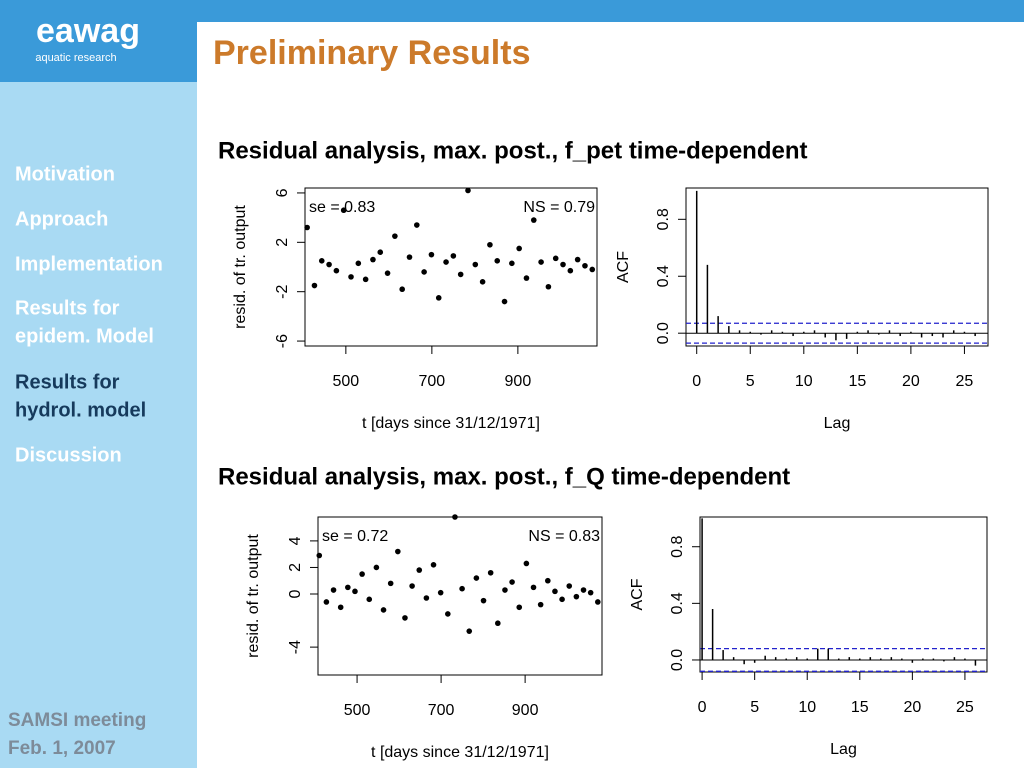 The image size is (1024, 768). I want to click on nav-item: Approach, so click(61, 219).